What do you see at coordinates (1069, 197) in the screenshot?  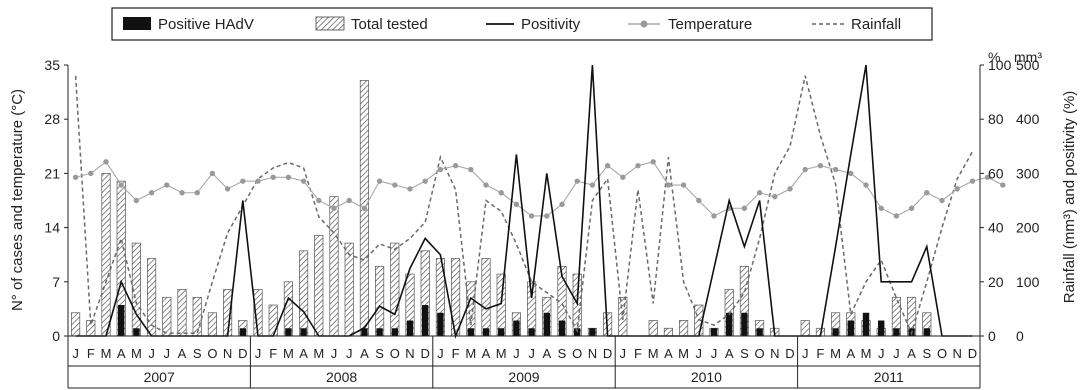 I see `right-axis-title: Rainfall (mm³) and positivity (%)` at bounding box center [1069, 197].